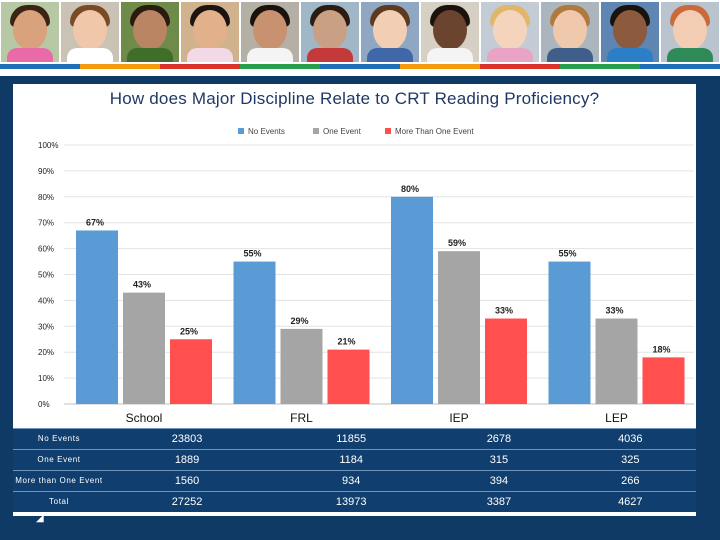 This screenshot has height=540, width=720. I want to click on y-tick-label: 60%, so click(46, 249).